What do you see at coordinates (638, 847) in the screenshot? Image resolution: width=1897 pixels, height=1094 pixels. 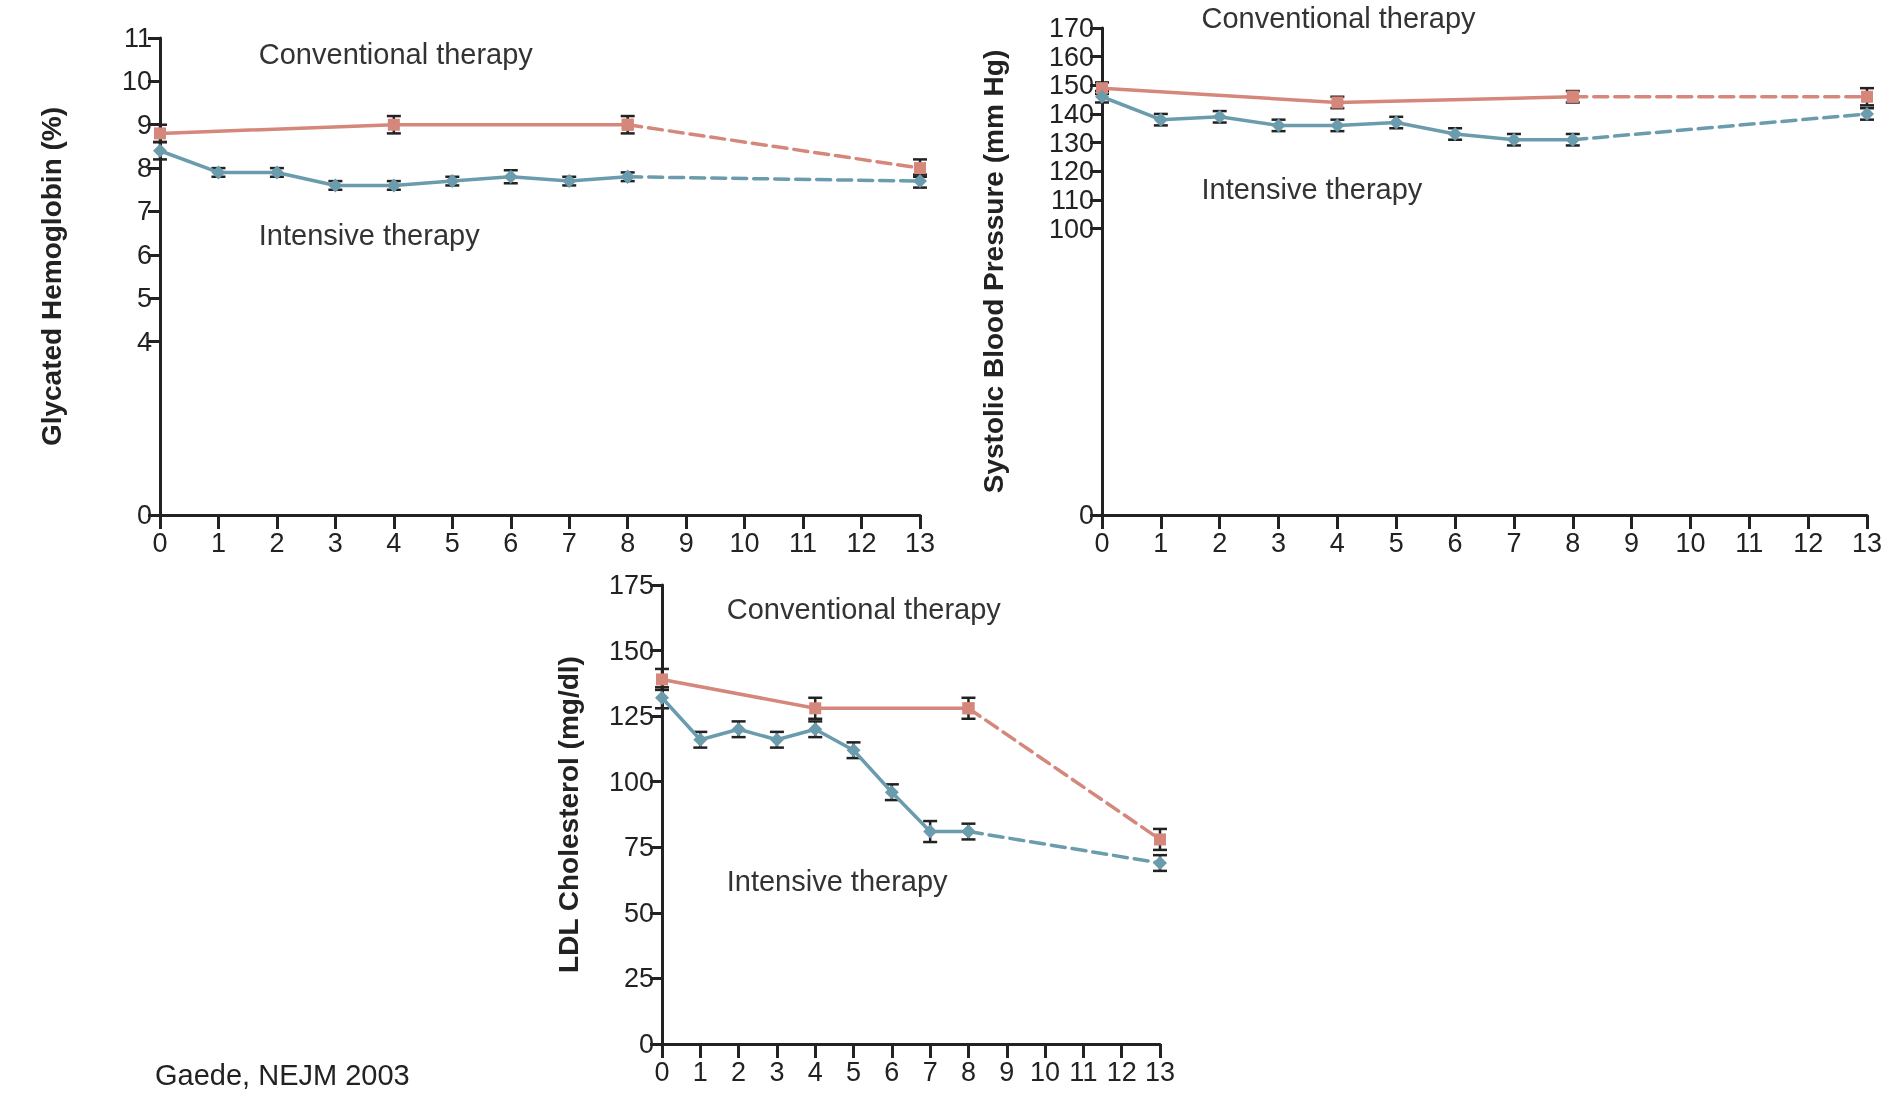 I see `y-tick-label: 75` at bounding box center [638, 847].